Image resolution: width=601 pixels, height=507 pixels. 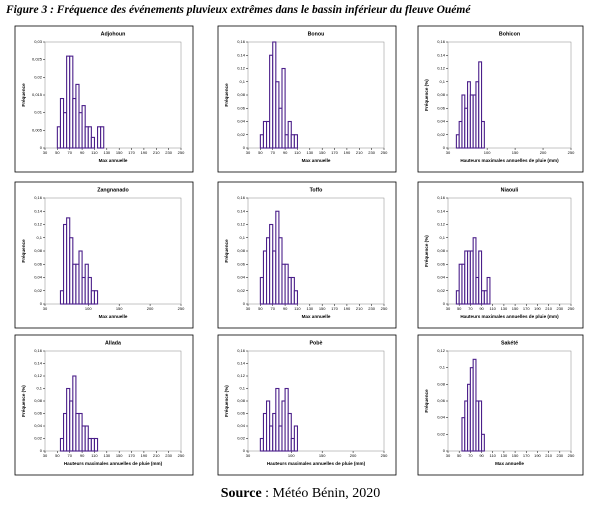 I want to click on y-tick-label: 0,01, so click(x=38, y=112).